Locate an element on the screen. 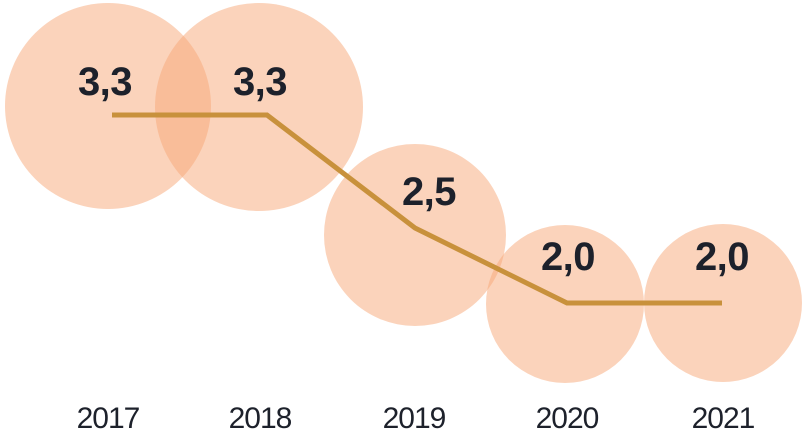 The height and width of the screenshot is (434, 805). bubble-2021 is located at coordinates (723, 303).